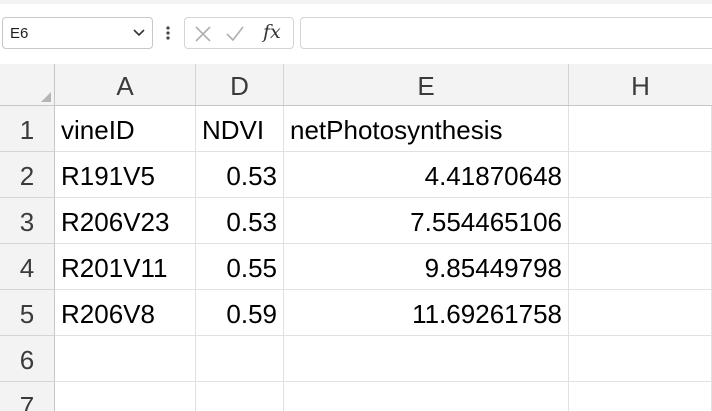 Image resolution: width=712 pixels, height=411 pixels. What do you see at coordinates (426, 396) in the screenshot?
I see `cell-e7` at bounding box center [426, 396].